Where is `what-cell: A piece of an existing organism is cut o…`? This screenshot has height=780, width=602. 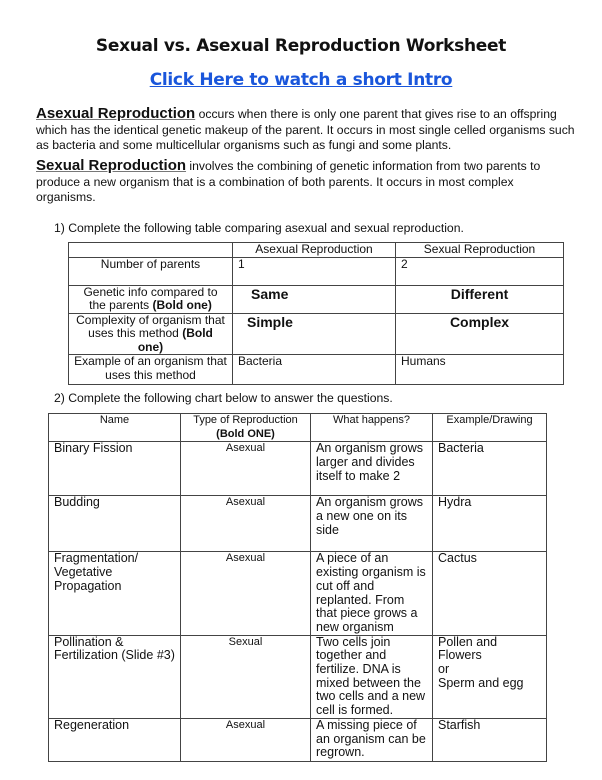
what-cell: A piece of an existing organism is cut o… is located at coordinates (371, 593).